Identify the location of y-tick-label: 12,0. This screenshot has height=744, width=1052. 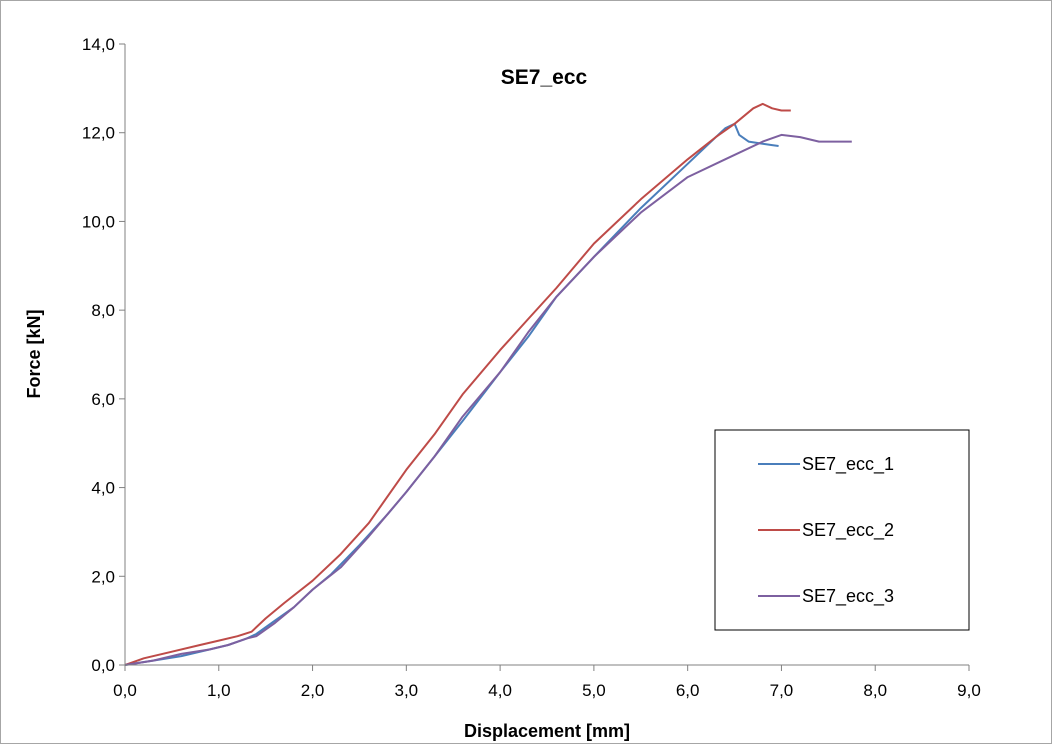
(98, 133).